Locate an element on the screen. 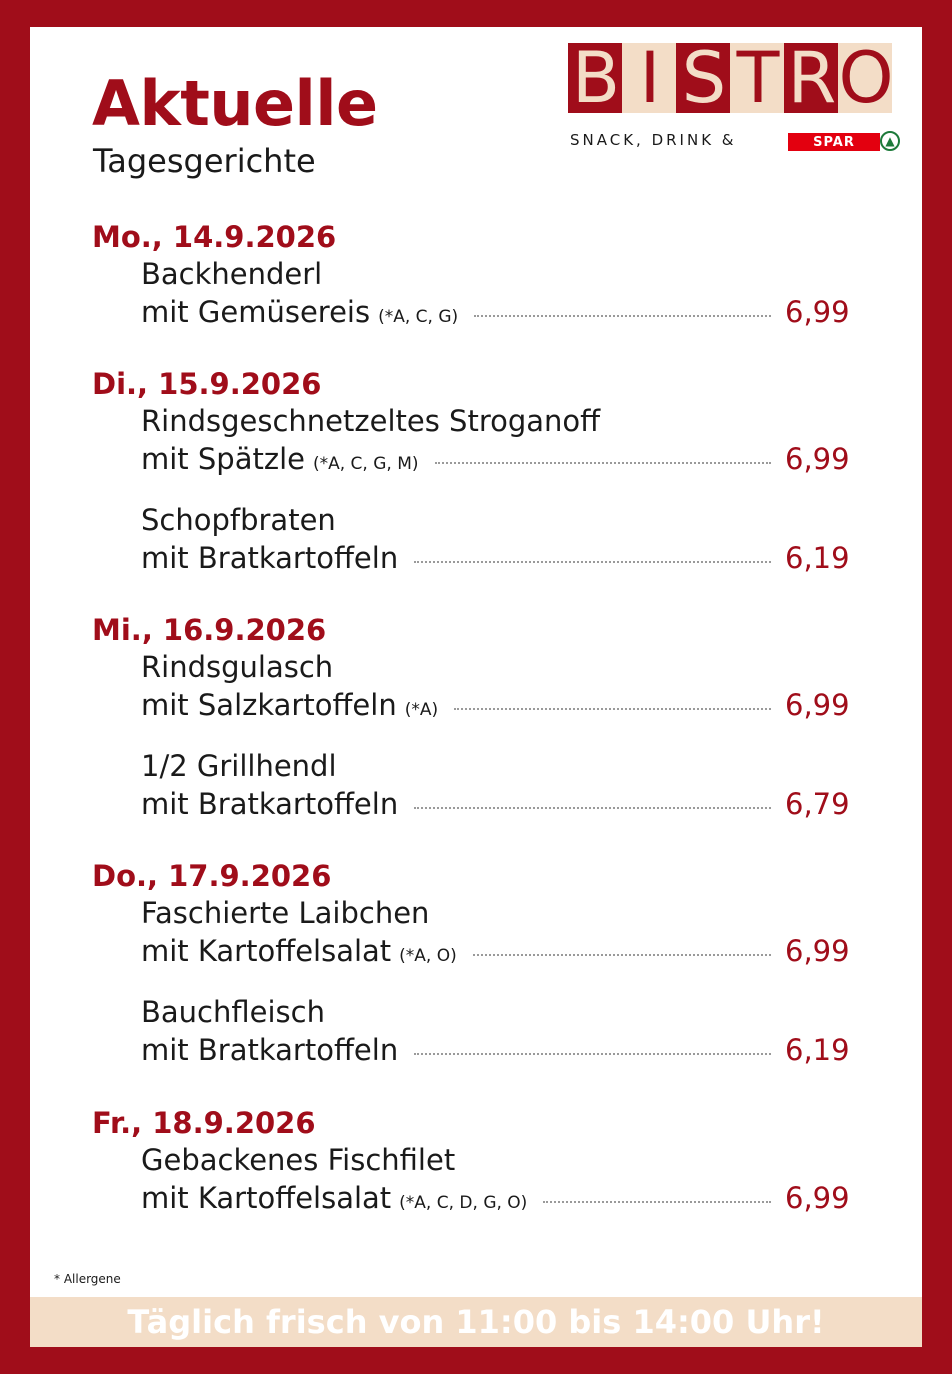 The width and height of the screenshot is (952, 1374). dish-allergens: (*A, C, G) is located at coordinates (418, 317).